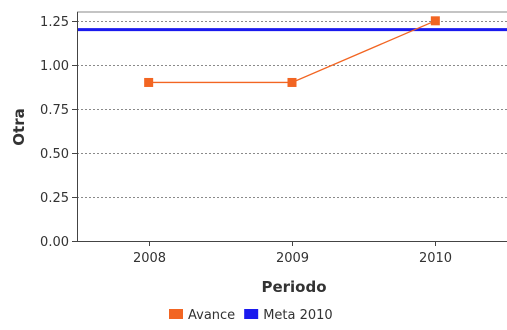  Describe the element at coordinates (54, 66) in the screenshot. I see `y-tick-label: 1.00` at that location.